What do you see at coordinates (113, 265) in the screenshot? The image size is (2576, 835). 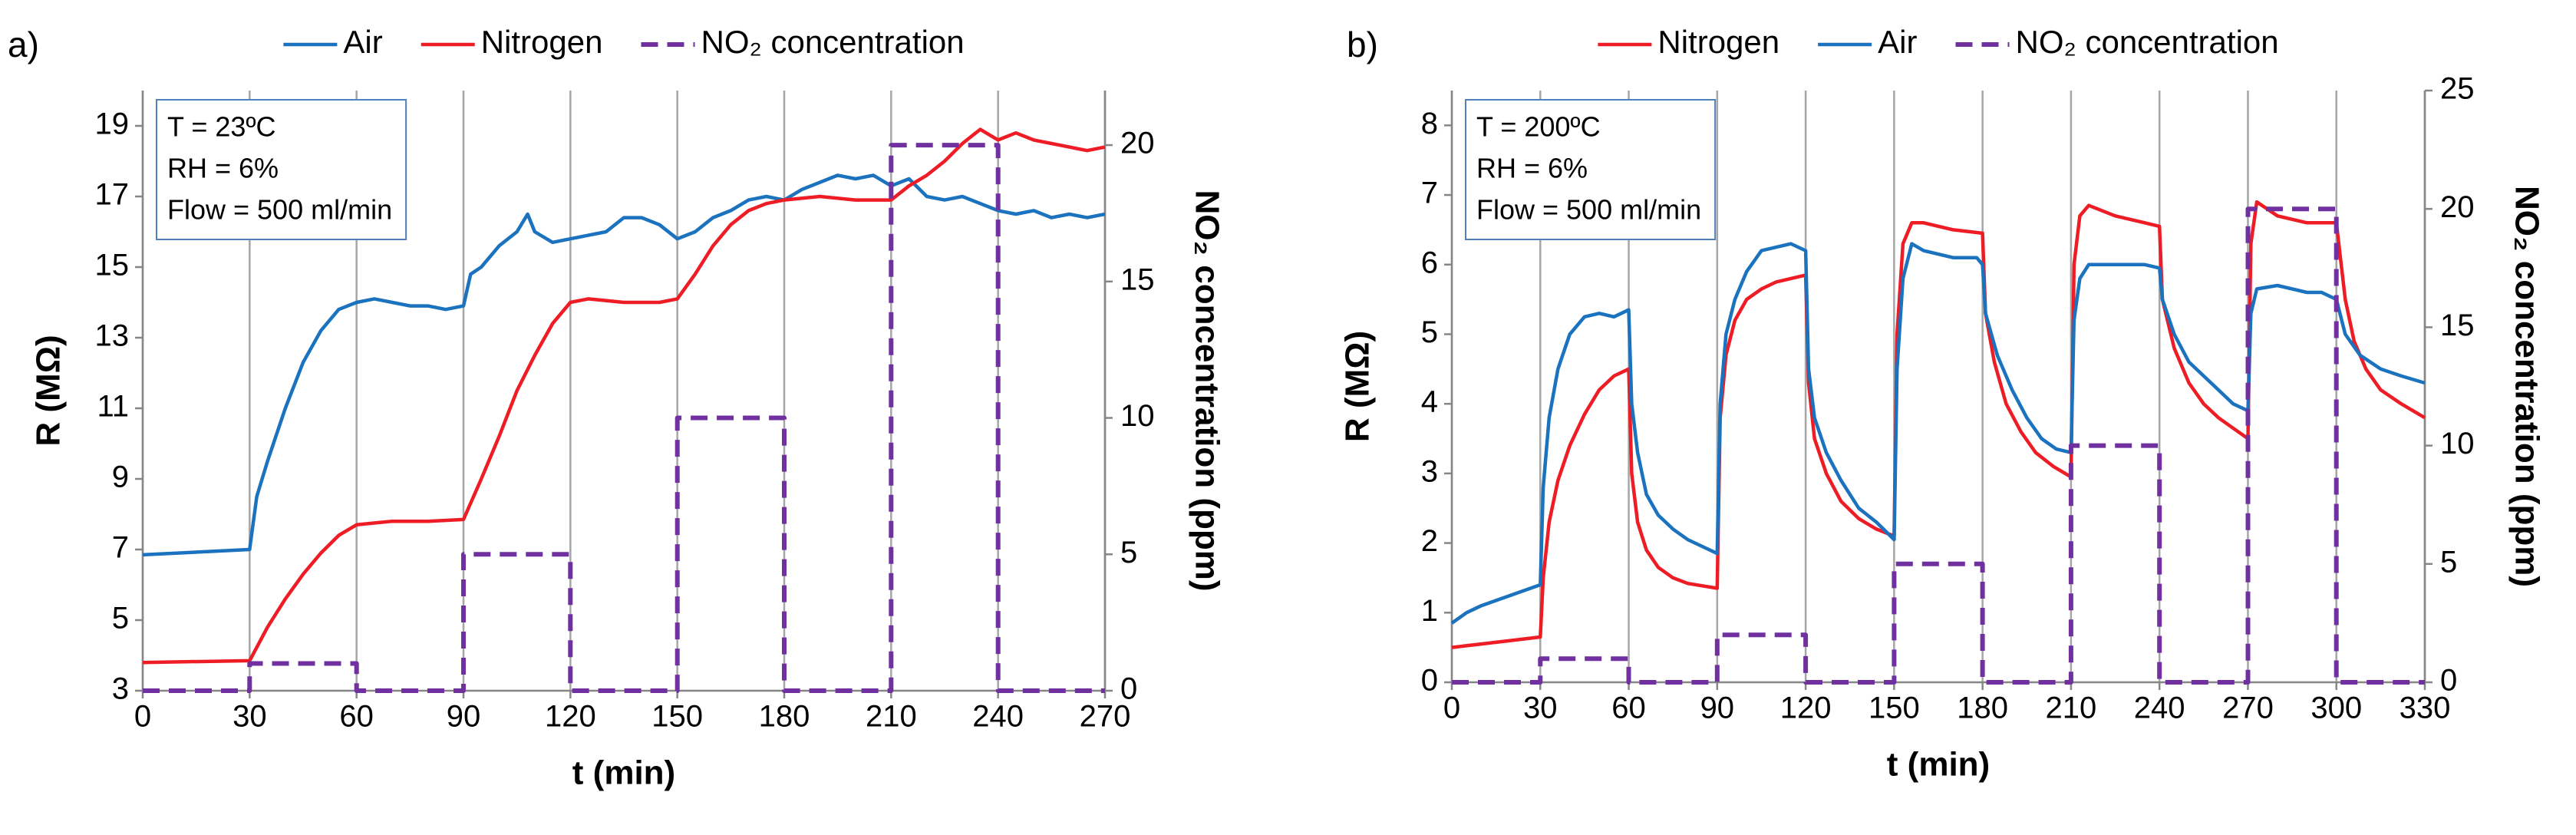 I see `y-tick-label: 15` at bounding box center [113, 265].